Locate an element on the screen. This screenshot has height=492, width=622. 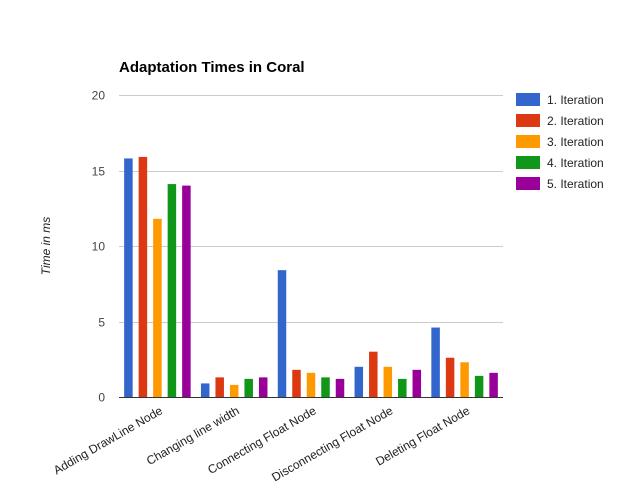
legend-label: 2. Iteration is located at coordinates (575, 121).